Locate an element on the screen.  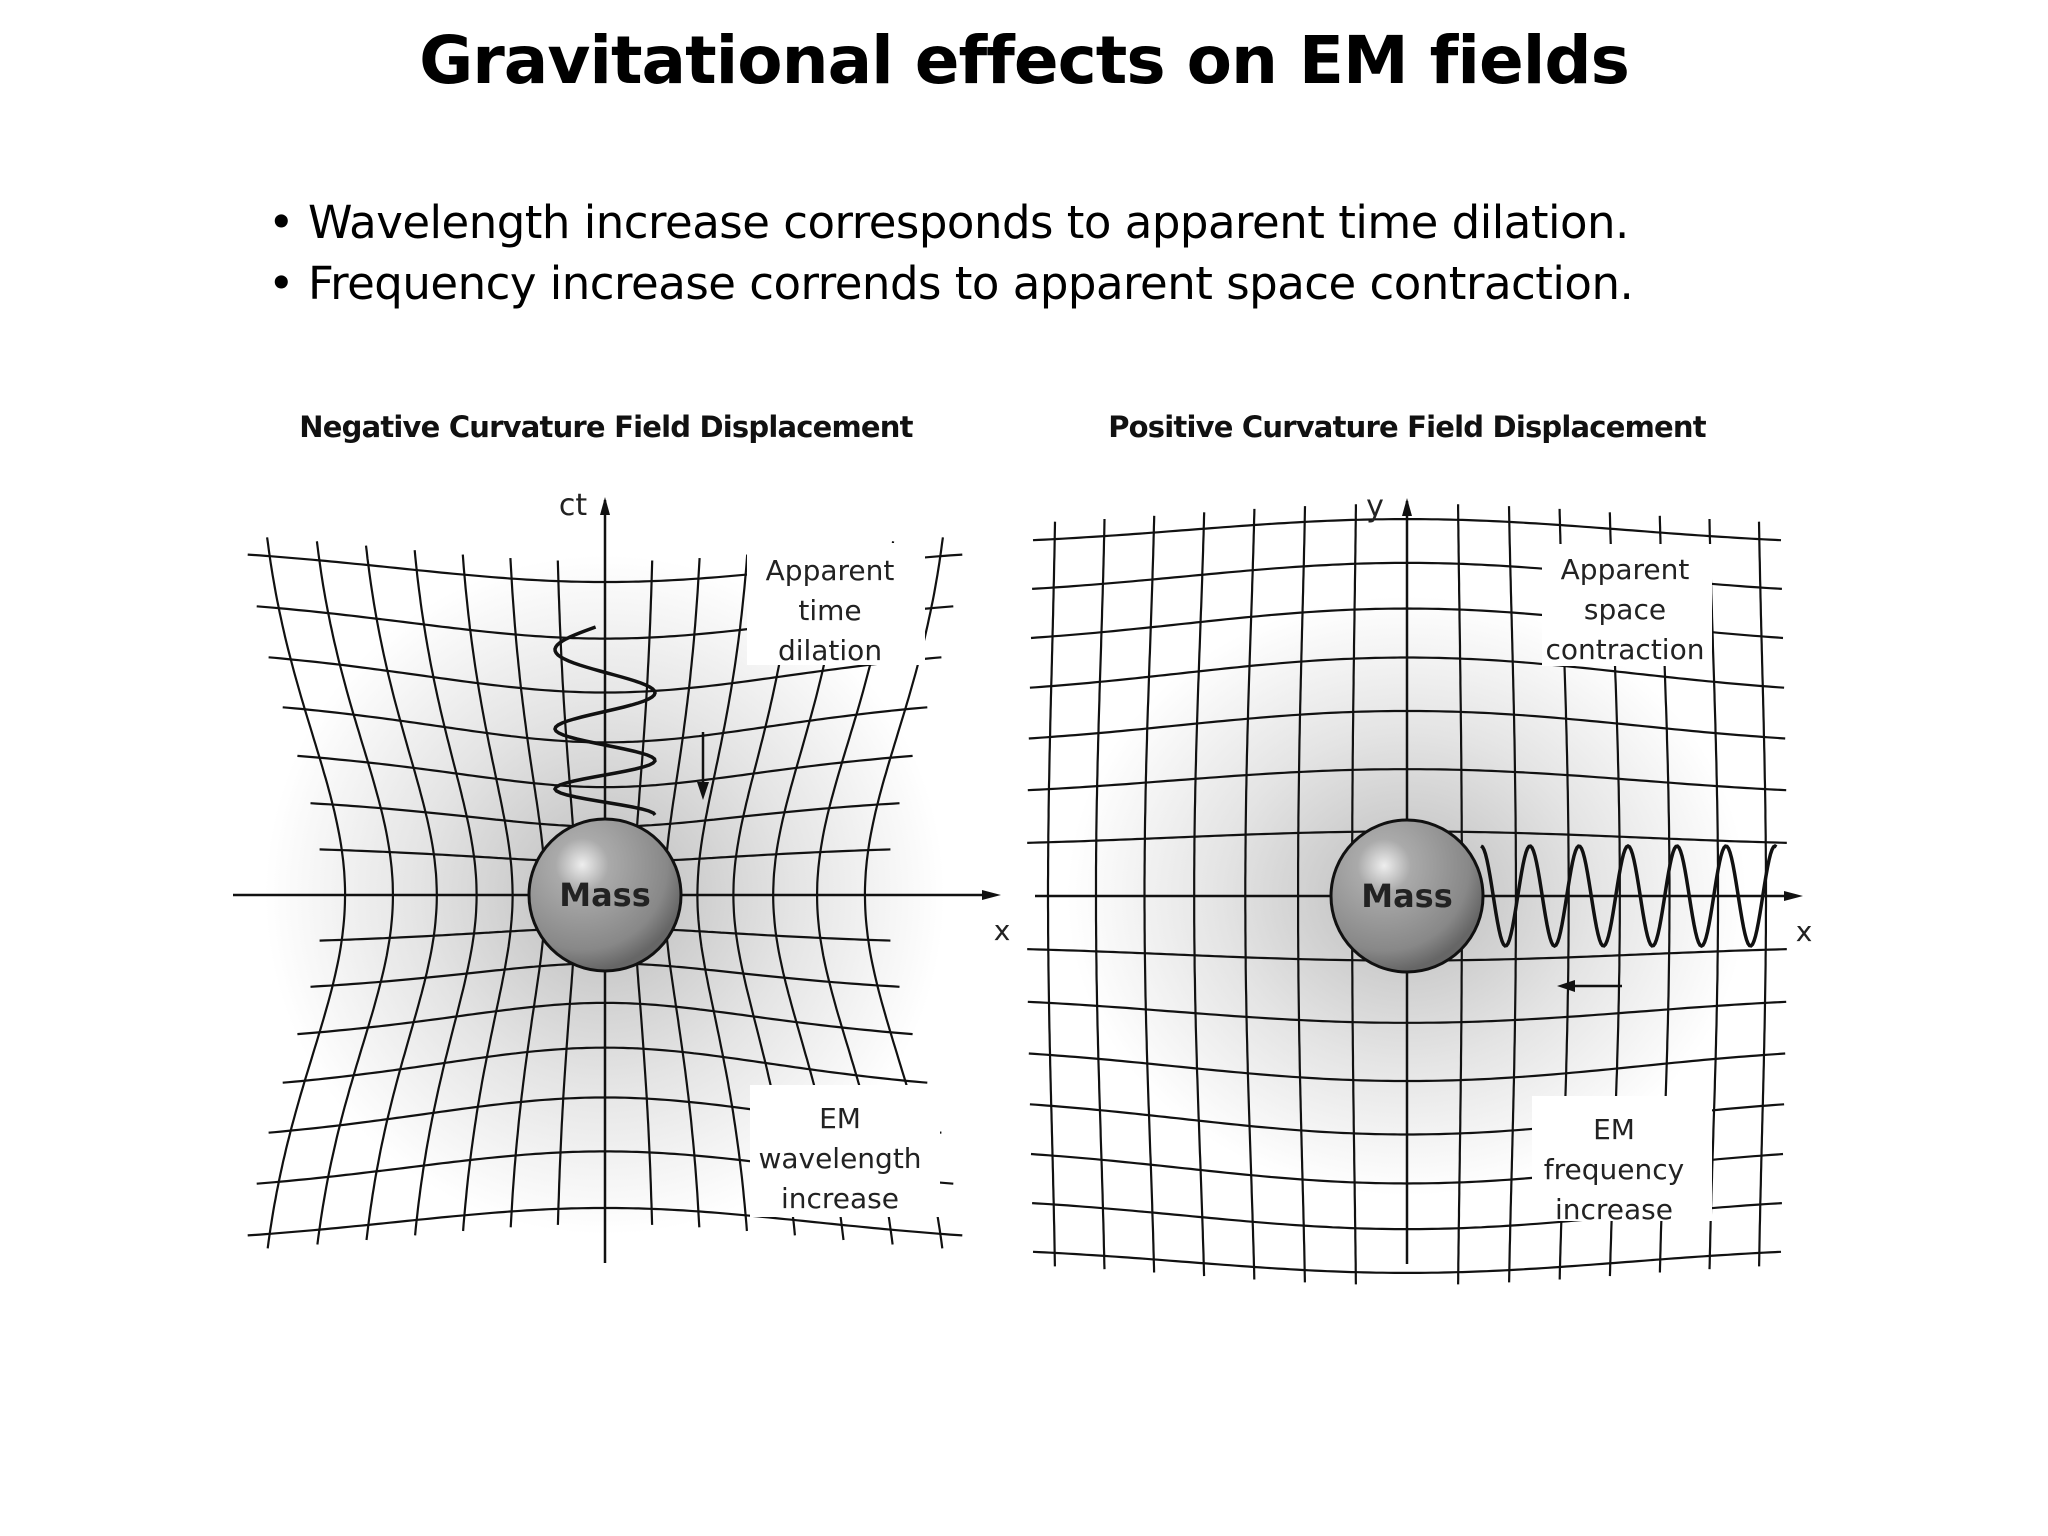
slide-title: Gravitational effects on EM fields is located at coordinates (1024, 60).